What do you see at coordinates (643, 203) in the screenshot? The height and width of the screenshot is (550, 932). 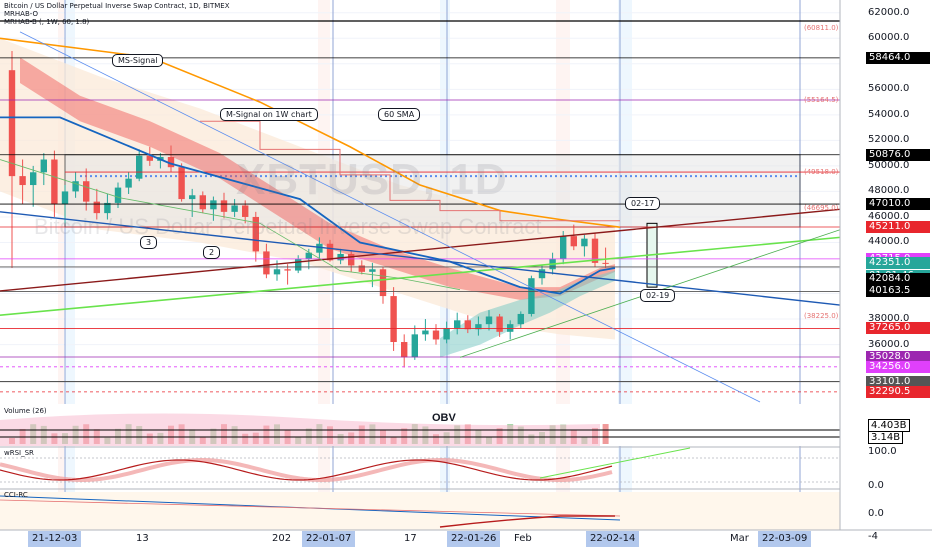 I see `date-callout-0217: 02-17` at bounding box center [643, 203].